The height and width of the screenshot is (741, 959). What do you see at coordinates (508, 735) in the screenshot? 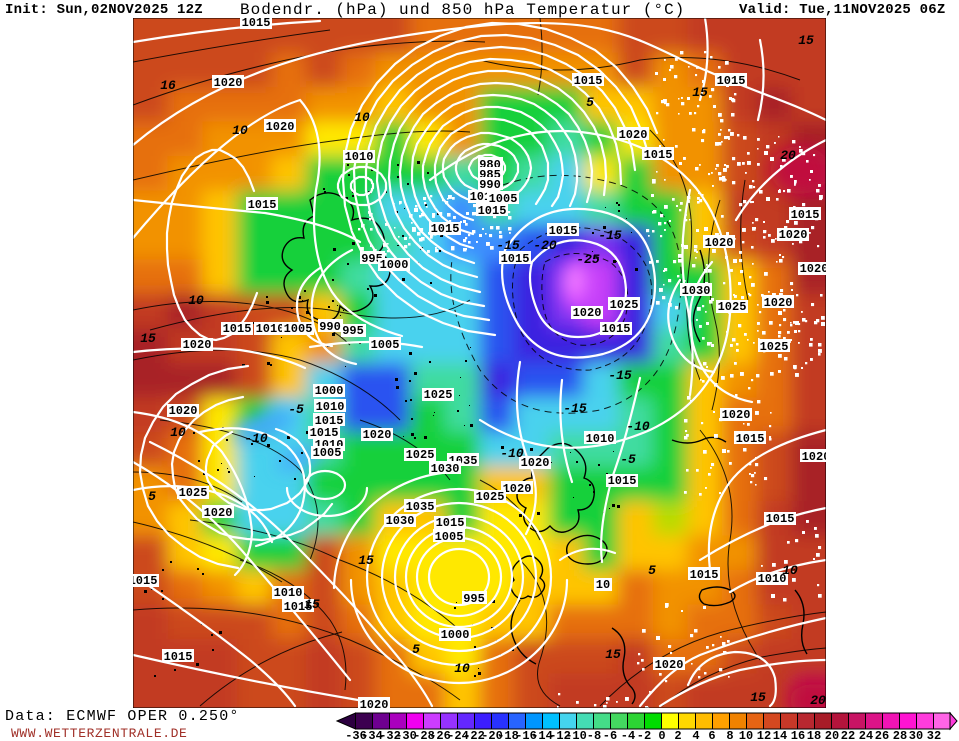
I see `svg-text: -18` at bounding box center [508, 735].